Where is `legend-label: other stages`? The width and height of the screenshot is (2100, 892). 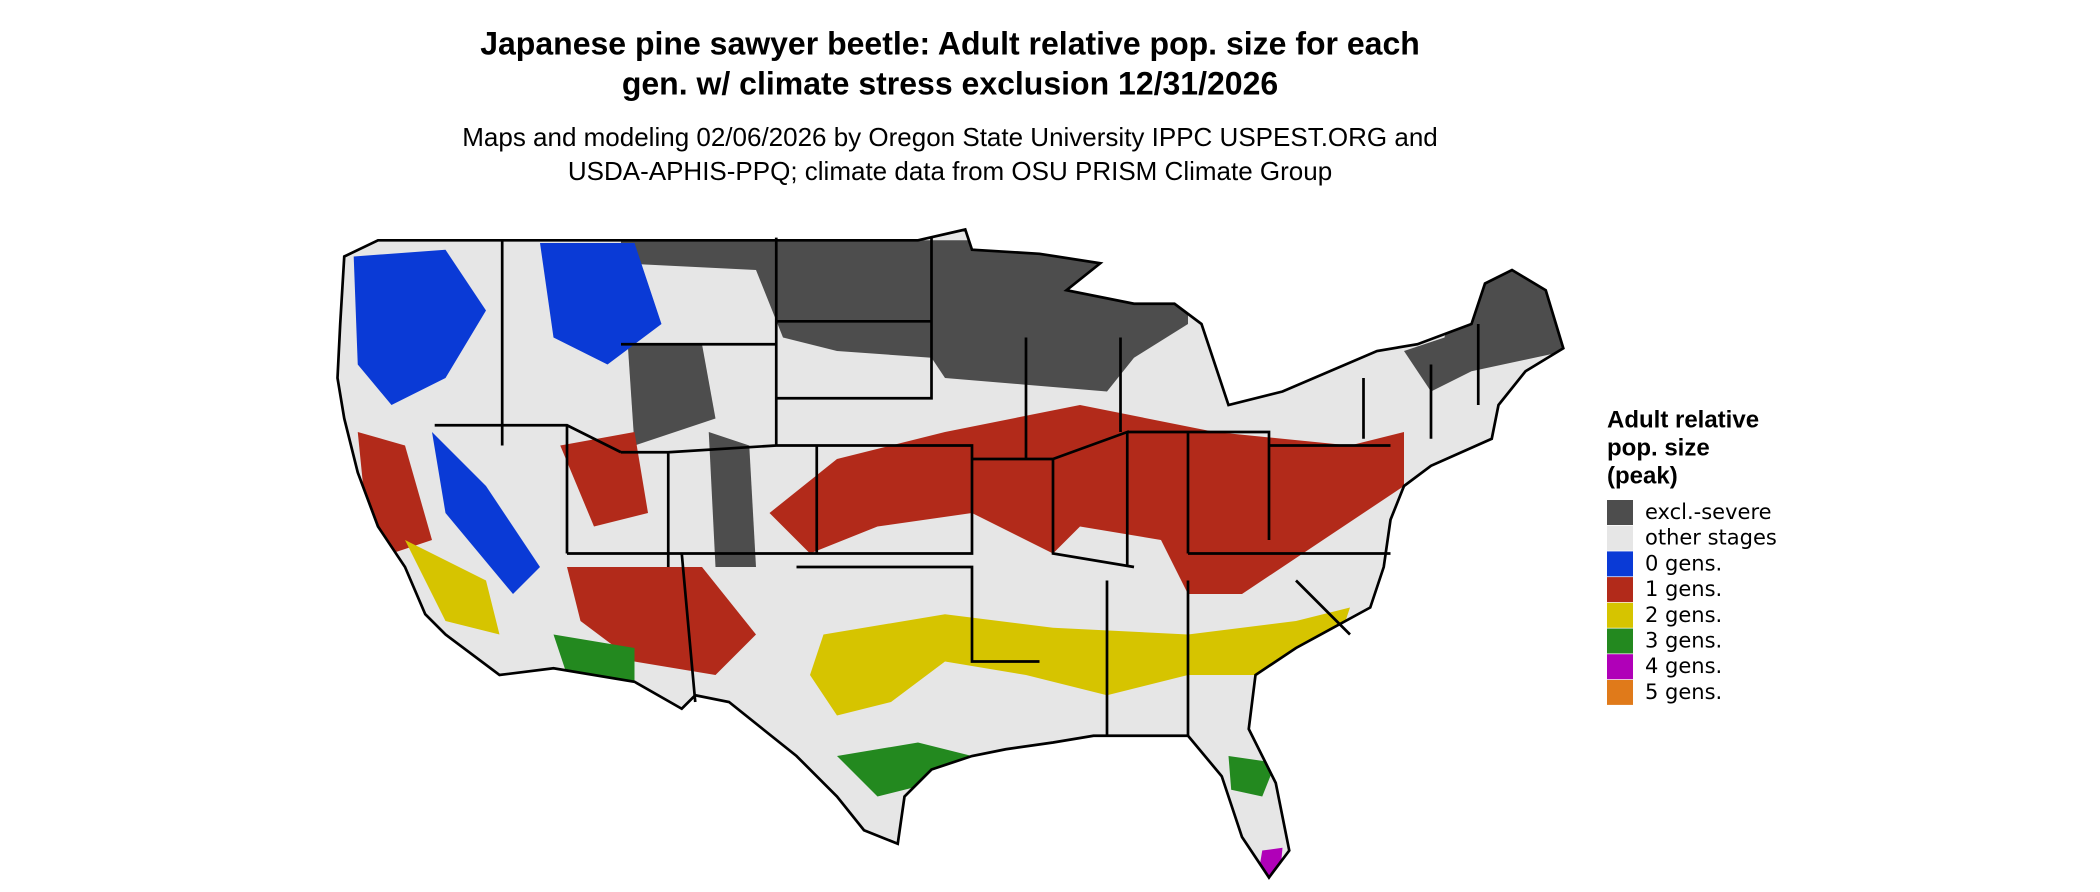 legend-label: other stages is located at coordinates (1711, 538).